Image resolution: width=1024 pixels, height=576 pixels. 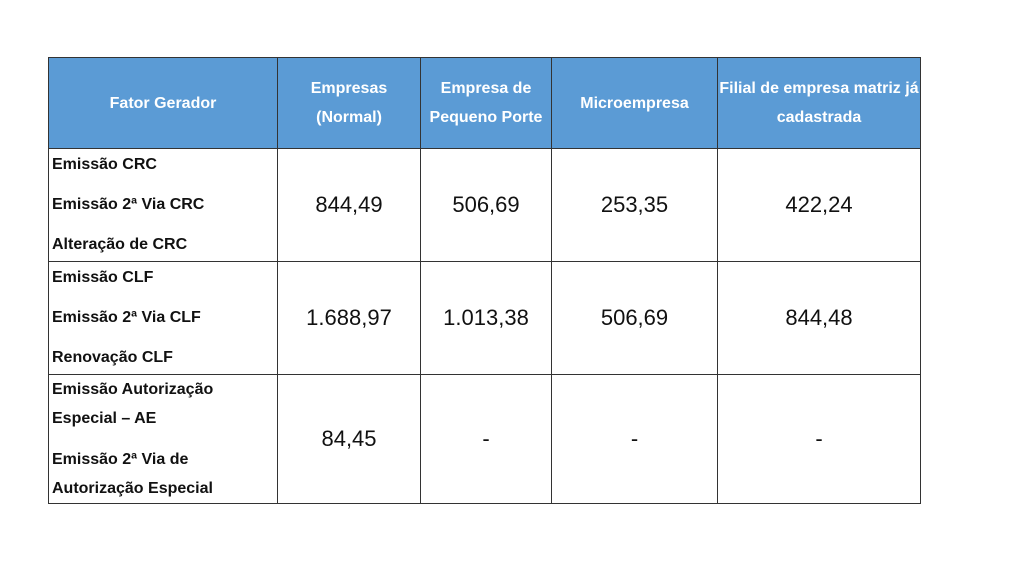 What do you see at coordinates (819, 318) in the screenshot?
I see `value-cell: 844,48` at bounding box center [819, 318].